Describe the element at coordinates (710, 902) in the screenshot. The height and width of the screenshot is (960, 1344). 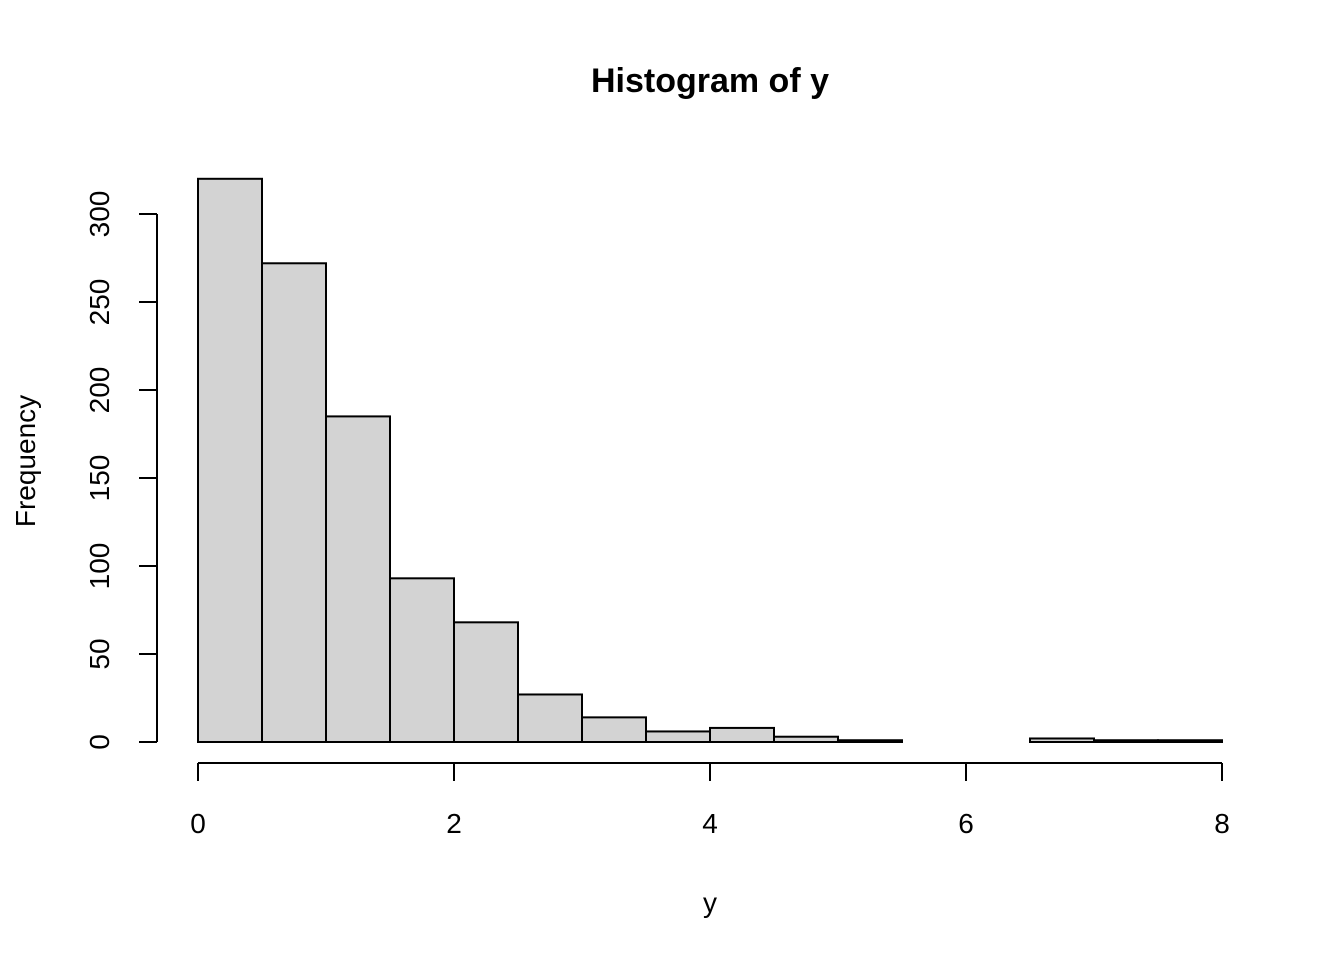
I see `x-axis-label: y` at that location.